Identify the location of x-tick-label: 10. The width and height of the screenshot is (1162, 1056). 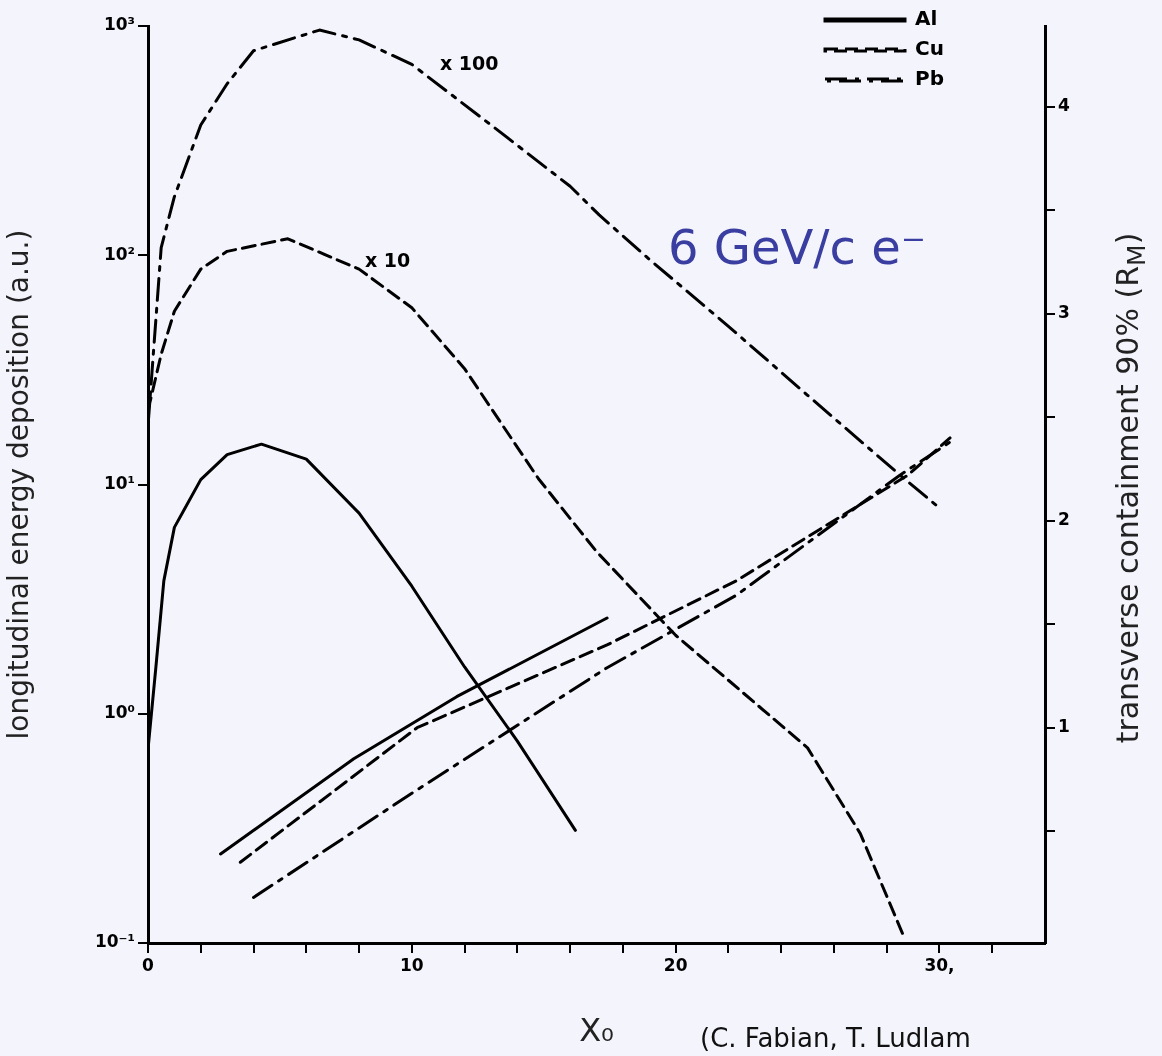
(411, 964).